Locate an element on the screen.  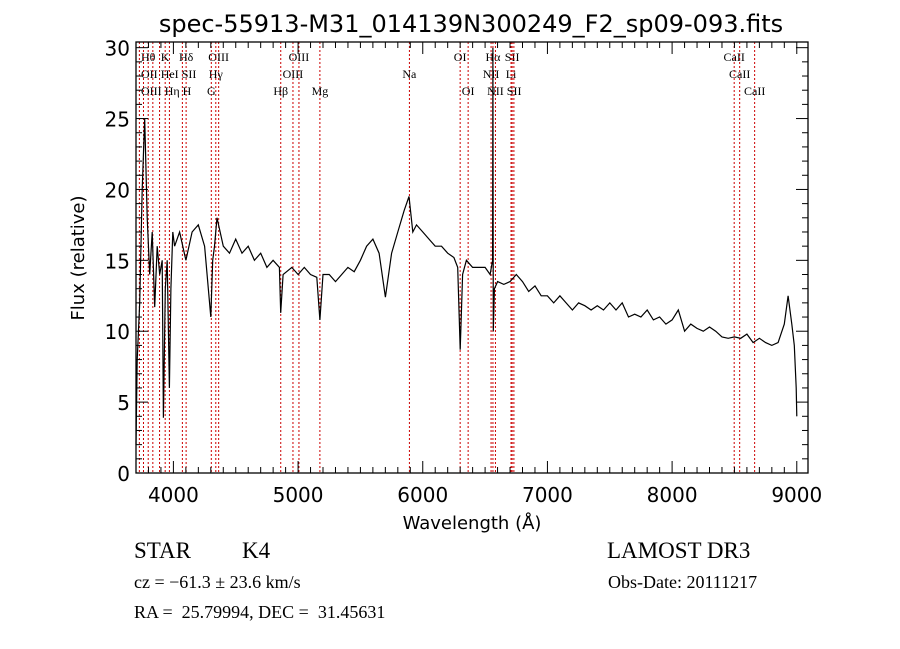
line-marker-label: Li is located at coordinates (511, 74).